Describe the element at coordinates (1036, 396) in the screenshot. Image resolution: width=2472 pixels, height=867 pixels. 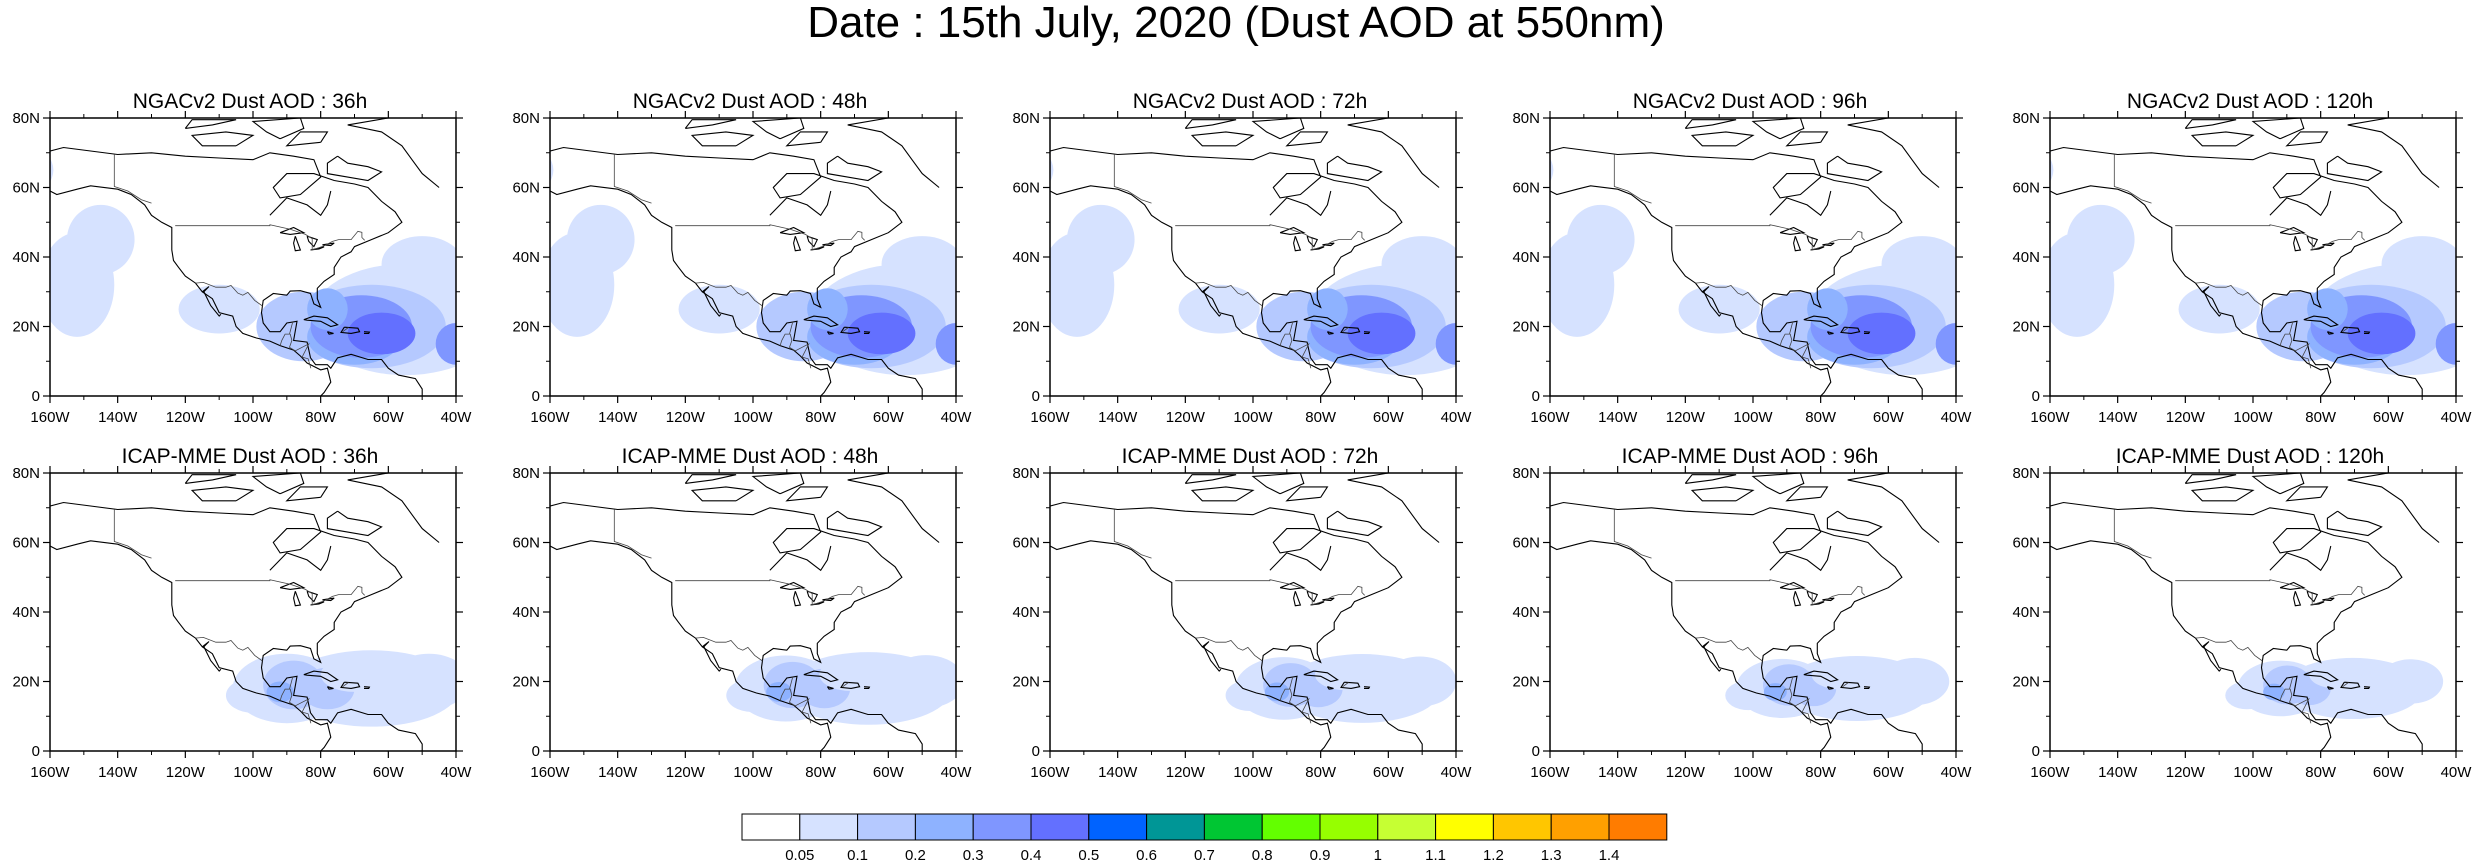
I see `lat-tick-label: 0` at that location.